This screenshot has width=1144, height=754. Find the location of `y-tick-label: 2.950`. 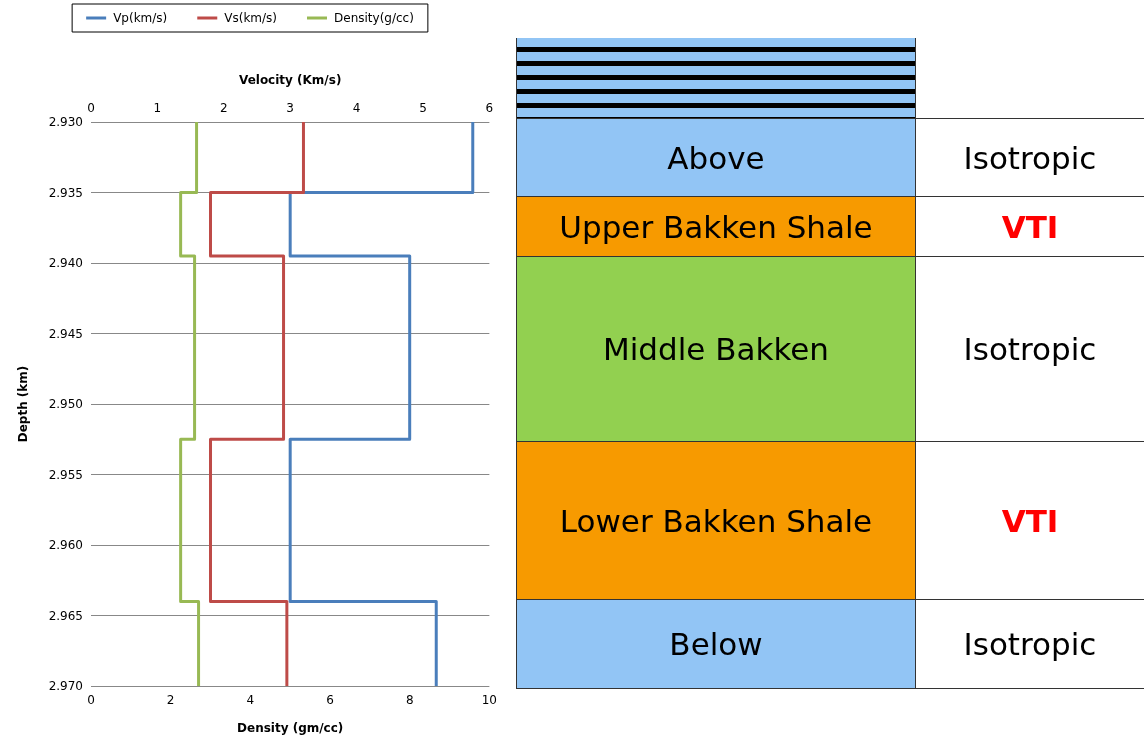

y-tick-label: 2.950 is located at coordinates (65, 404).